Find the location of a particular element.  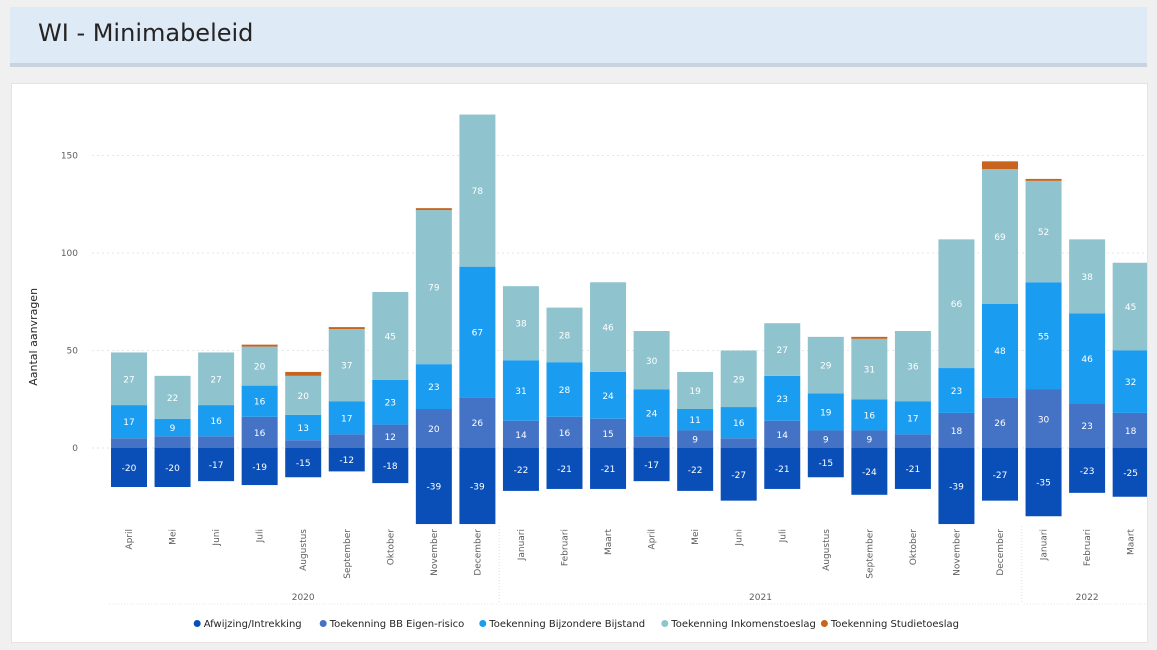

legend-entry: Afwijzing/Intrekking is located at coordinates (253, 624).